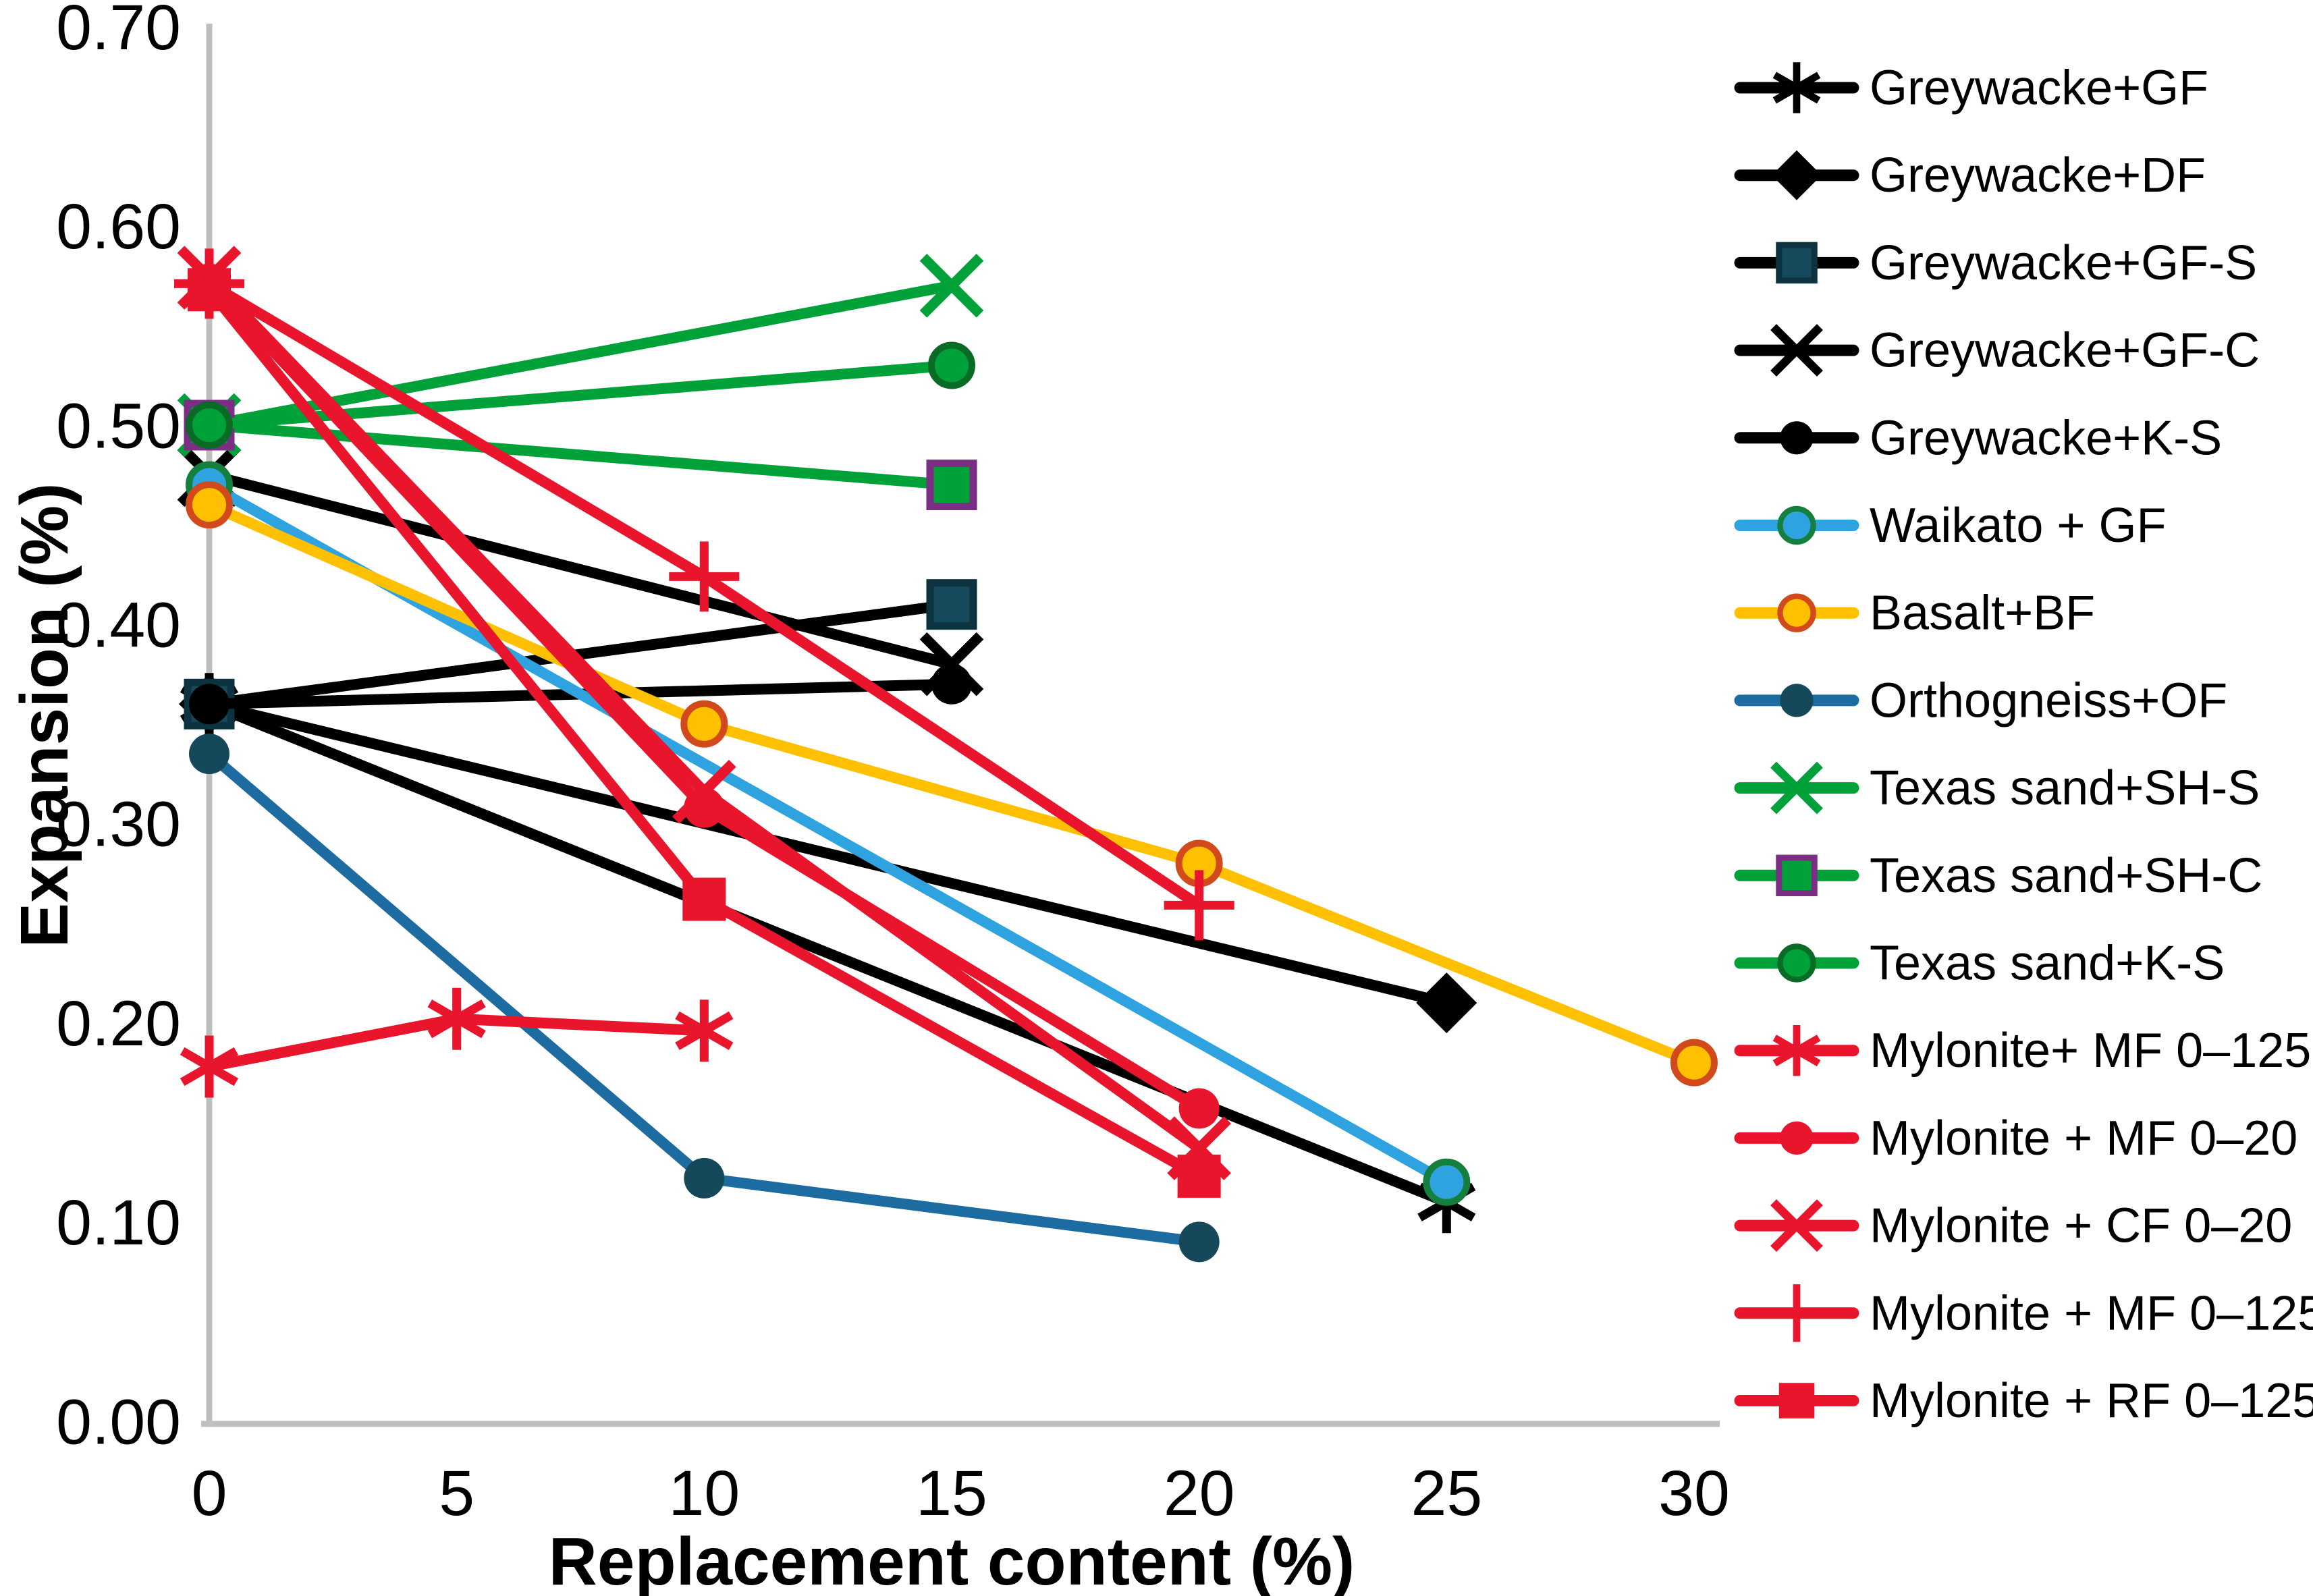 The image size is (2313, 1596). I want to click on y-tick-label: 0.50, so click(118, 426).